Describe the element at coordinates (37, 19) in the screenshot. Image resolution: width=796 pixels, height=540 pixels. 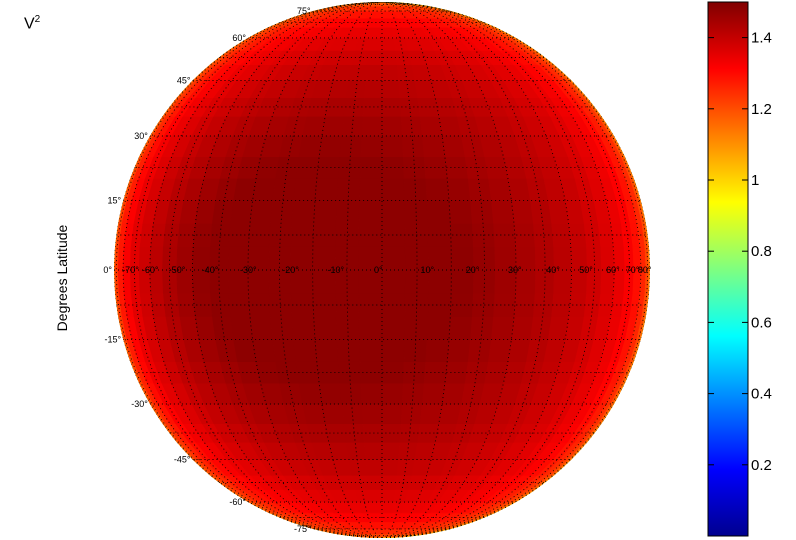
I see `title-sup: 2` at that location.